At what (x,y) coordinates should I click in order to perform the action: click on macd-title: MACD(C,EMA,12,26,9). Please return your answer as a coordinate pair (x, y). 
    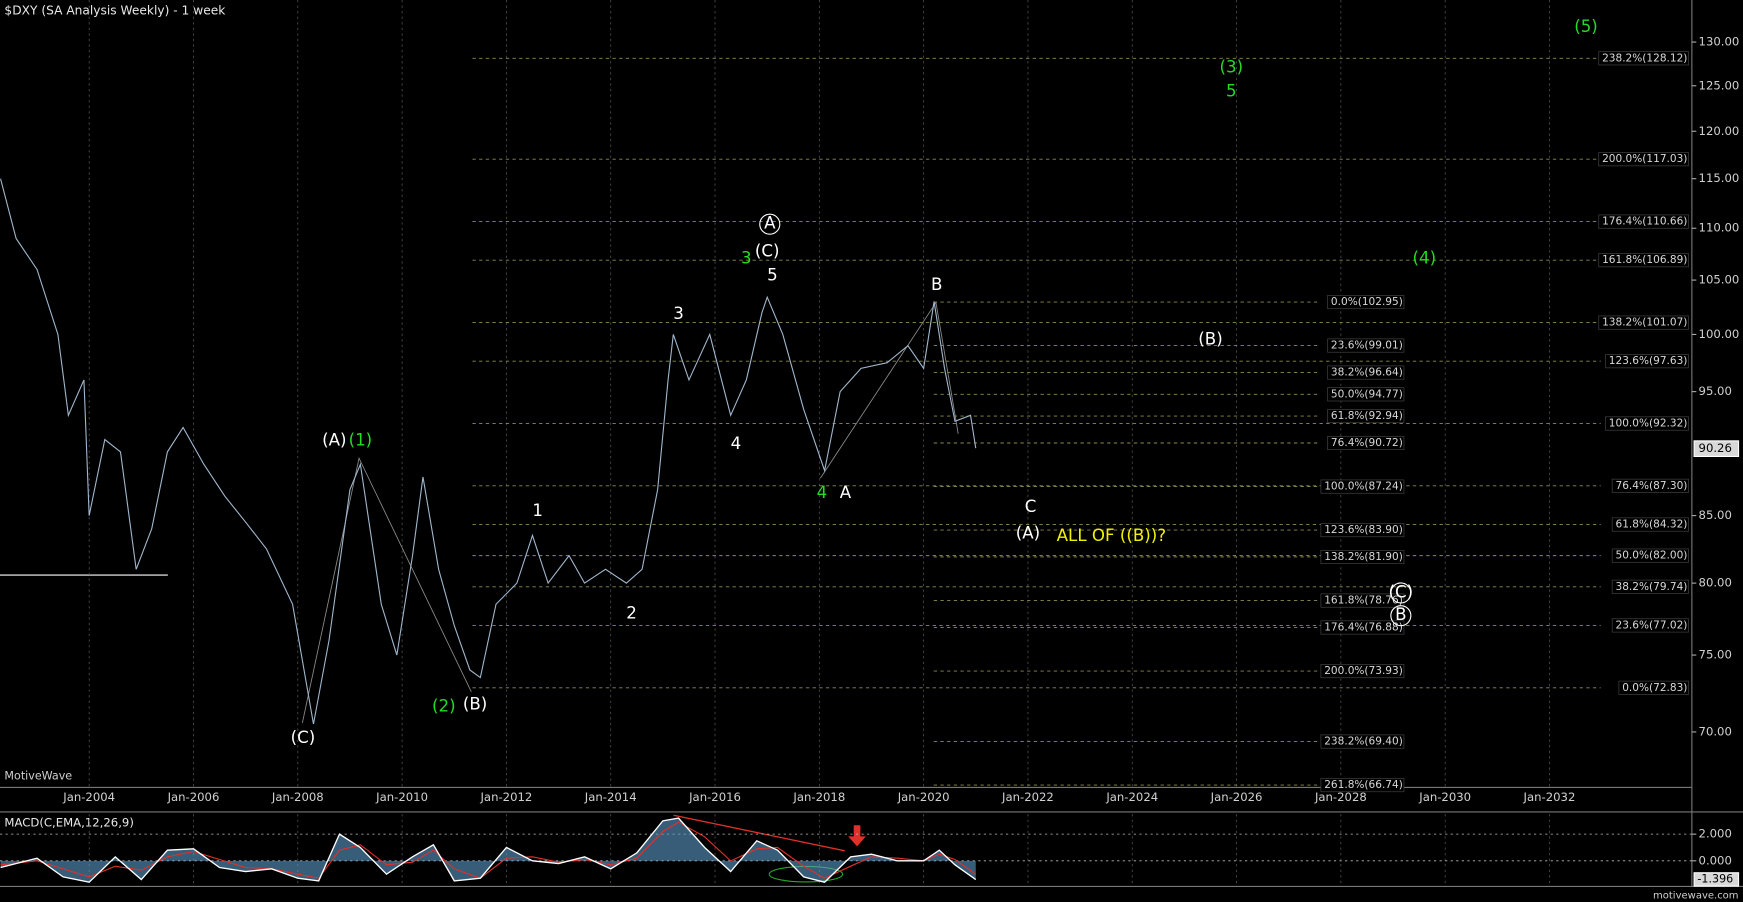
    Looking at the image, I should click on (68, 823).